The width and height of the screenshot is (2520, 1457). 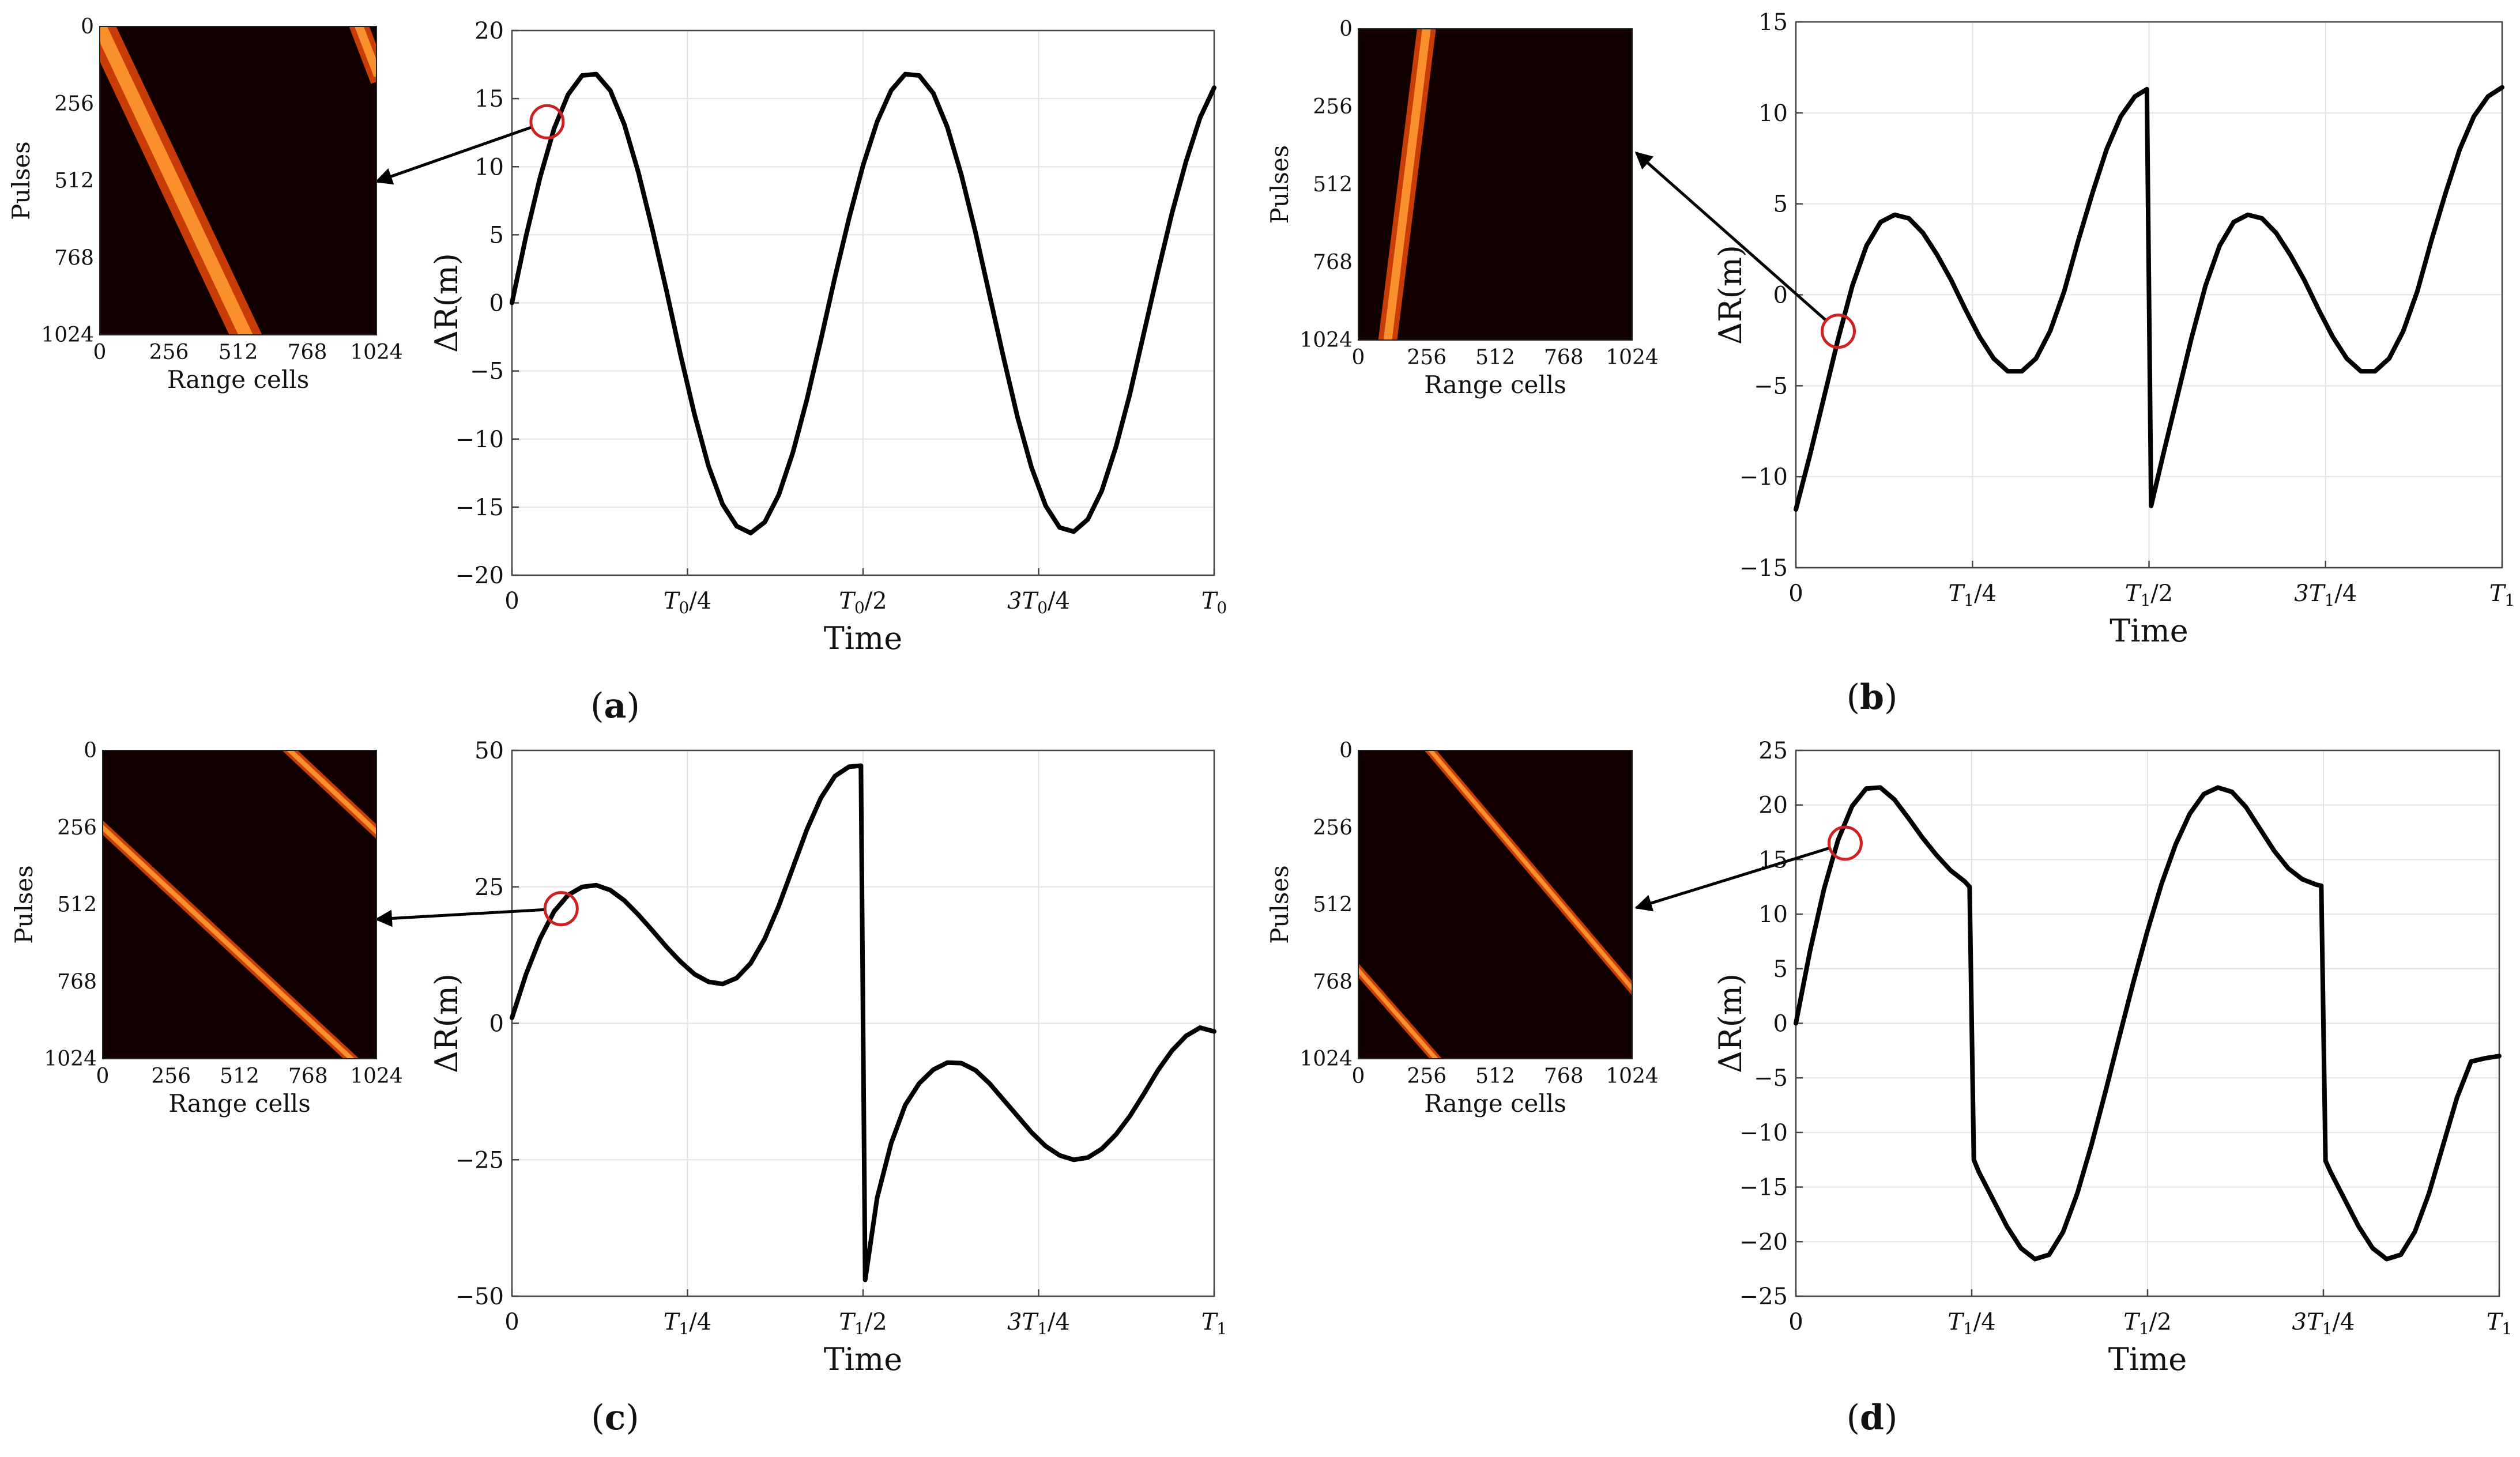 I want to click on x-tick-label: T0, so click(x=1214, y=602).